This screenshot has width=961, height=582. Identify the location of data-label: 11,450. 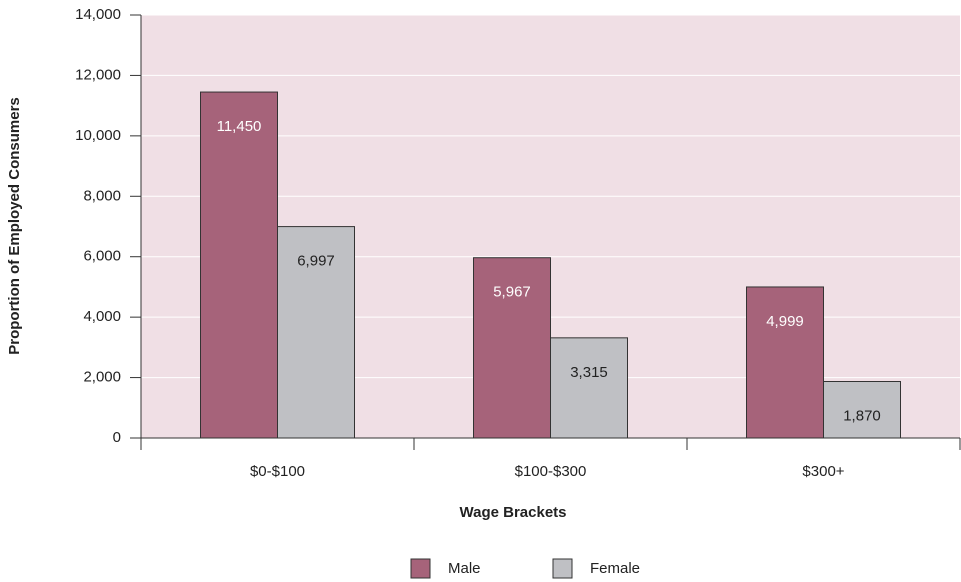
(239, 126).